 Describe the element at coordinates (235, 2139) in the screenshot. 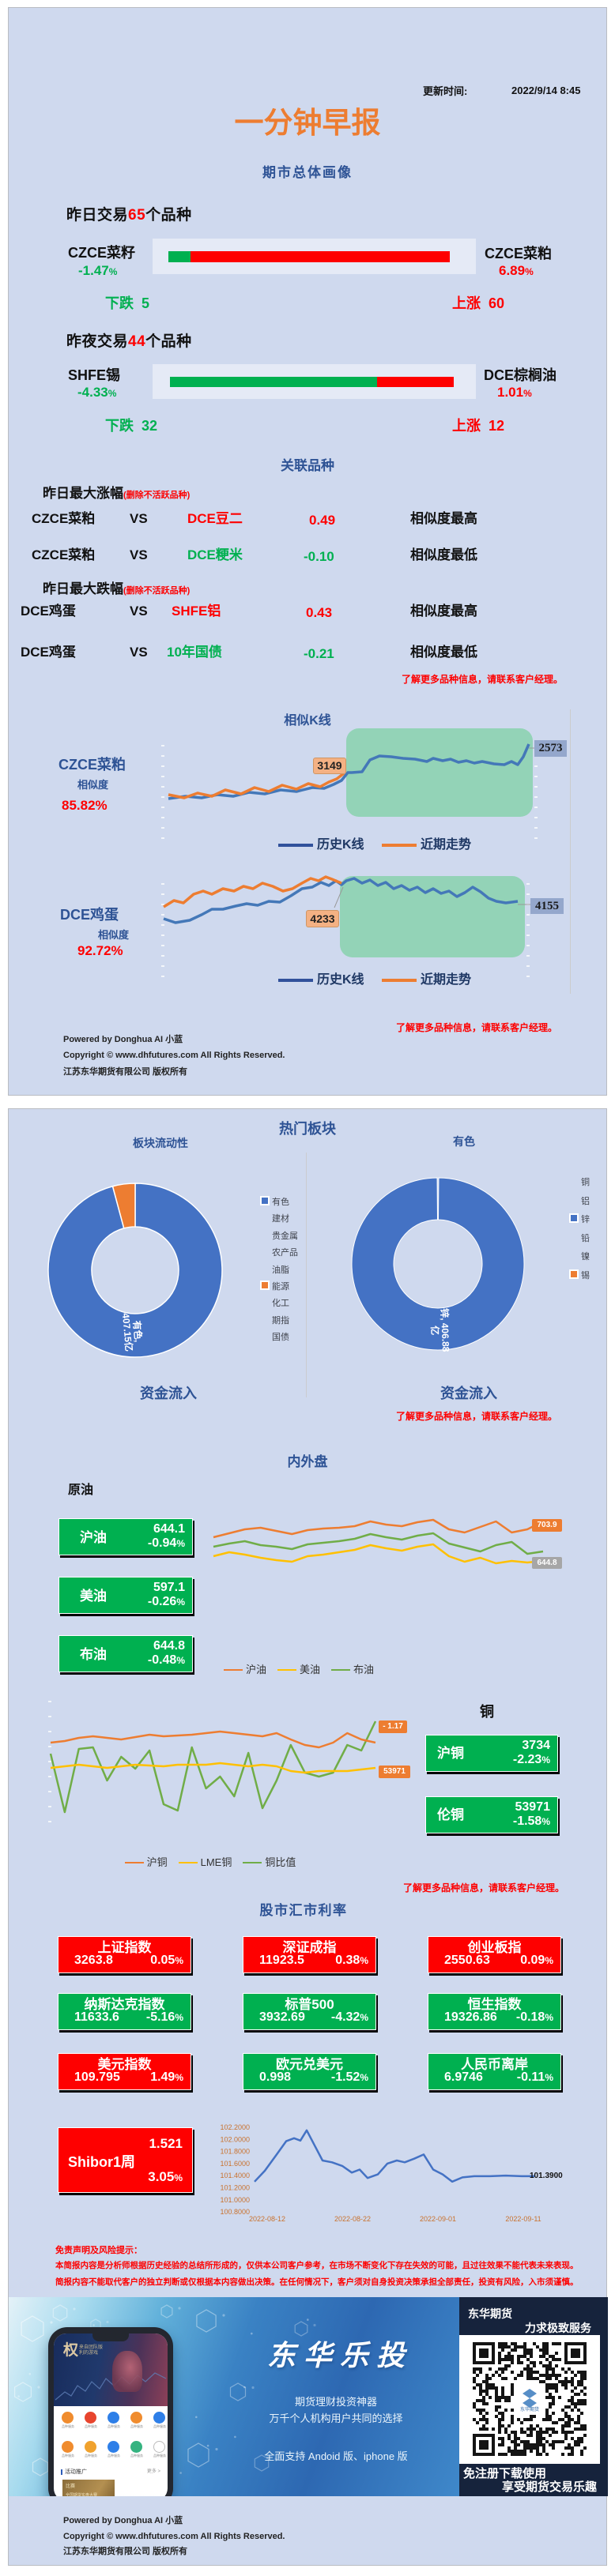

I see `svg-text: 102.0000` at that location.